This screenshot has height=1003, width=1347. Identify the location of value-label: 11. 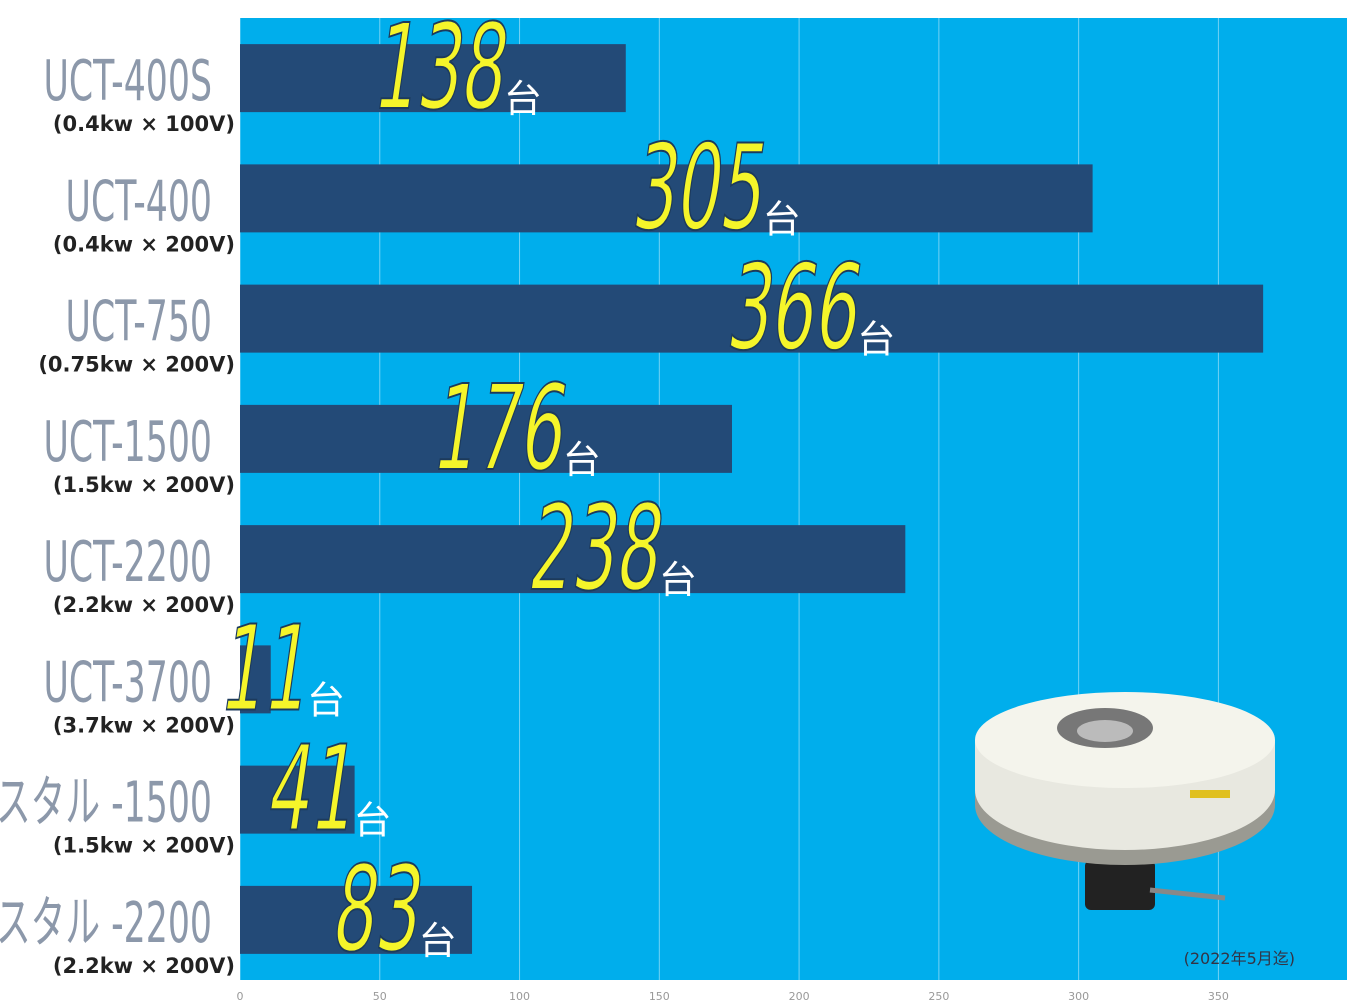
(267, 668).